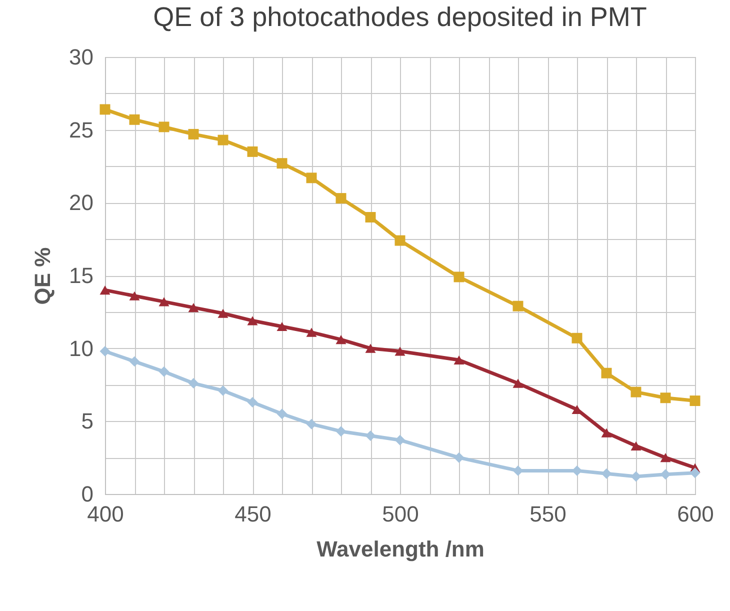 This screenshot has height=611, width=730. Describe the element at coordinates (400, 17) in the screenshot. I see `chart-title: QE of 3 photocathodes deposited in PMT` at that location.